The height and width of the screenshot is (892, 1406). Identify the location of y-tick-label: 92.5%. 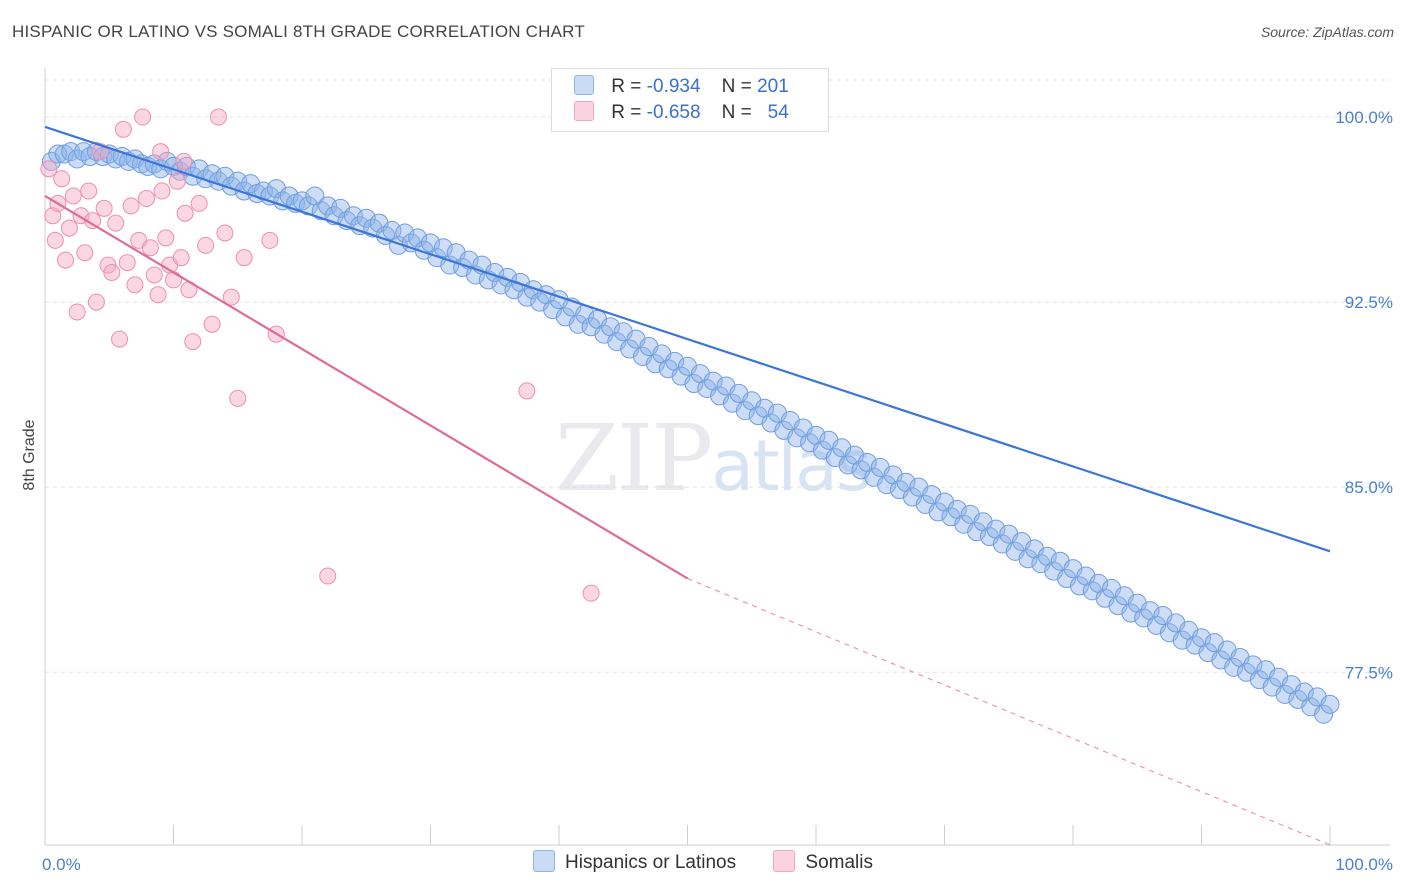
(1369, 302).